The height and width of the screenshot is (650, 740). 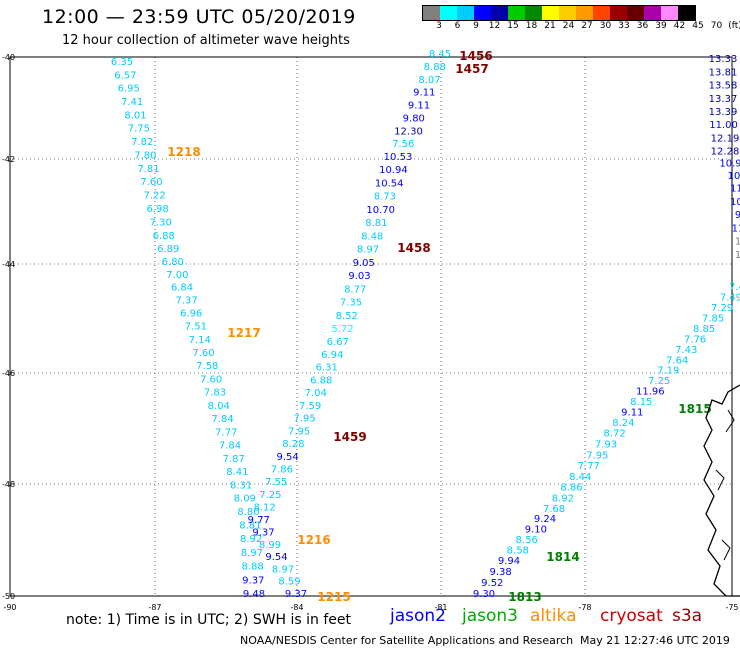 What do you see at coordinates (252, 553) in the screenshot?
I see `wave-height-value: 8.97` at bounding box center [252, 553].